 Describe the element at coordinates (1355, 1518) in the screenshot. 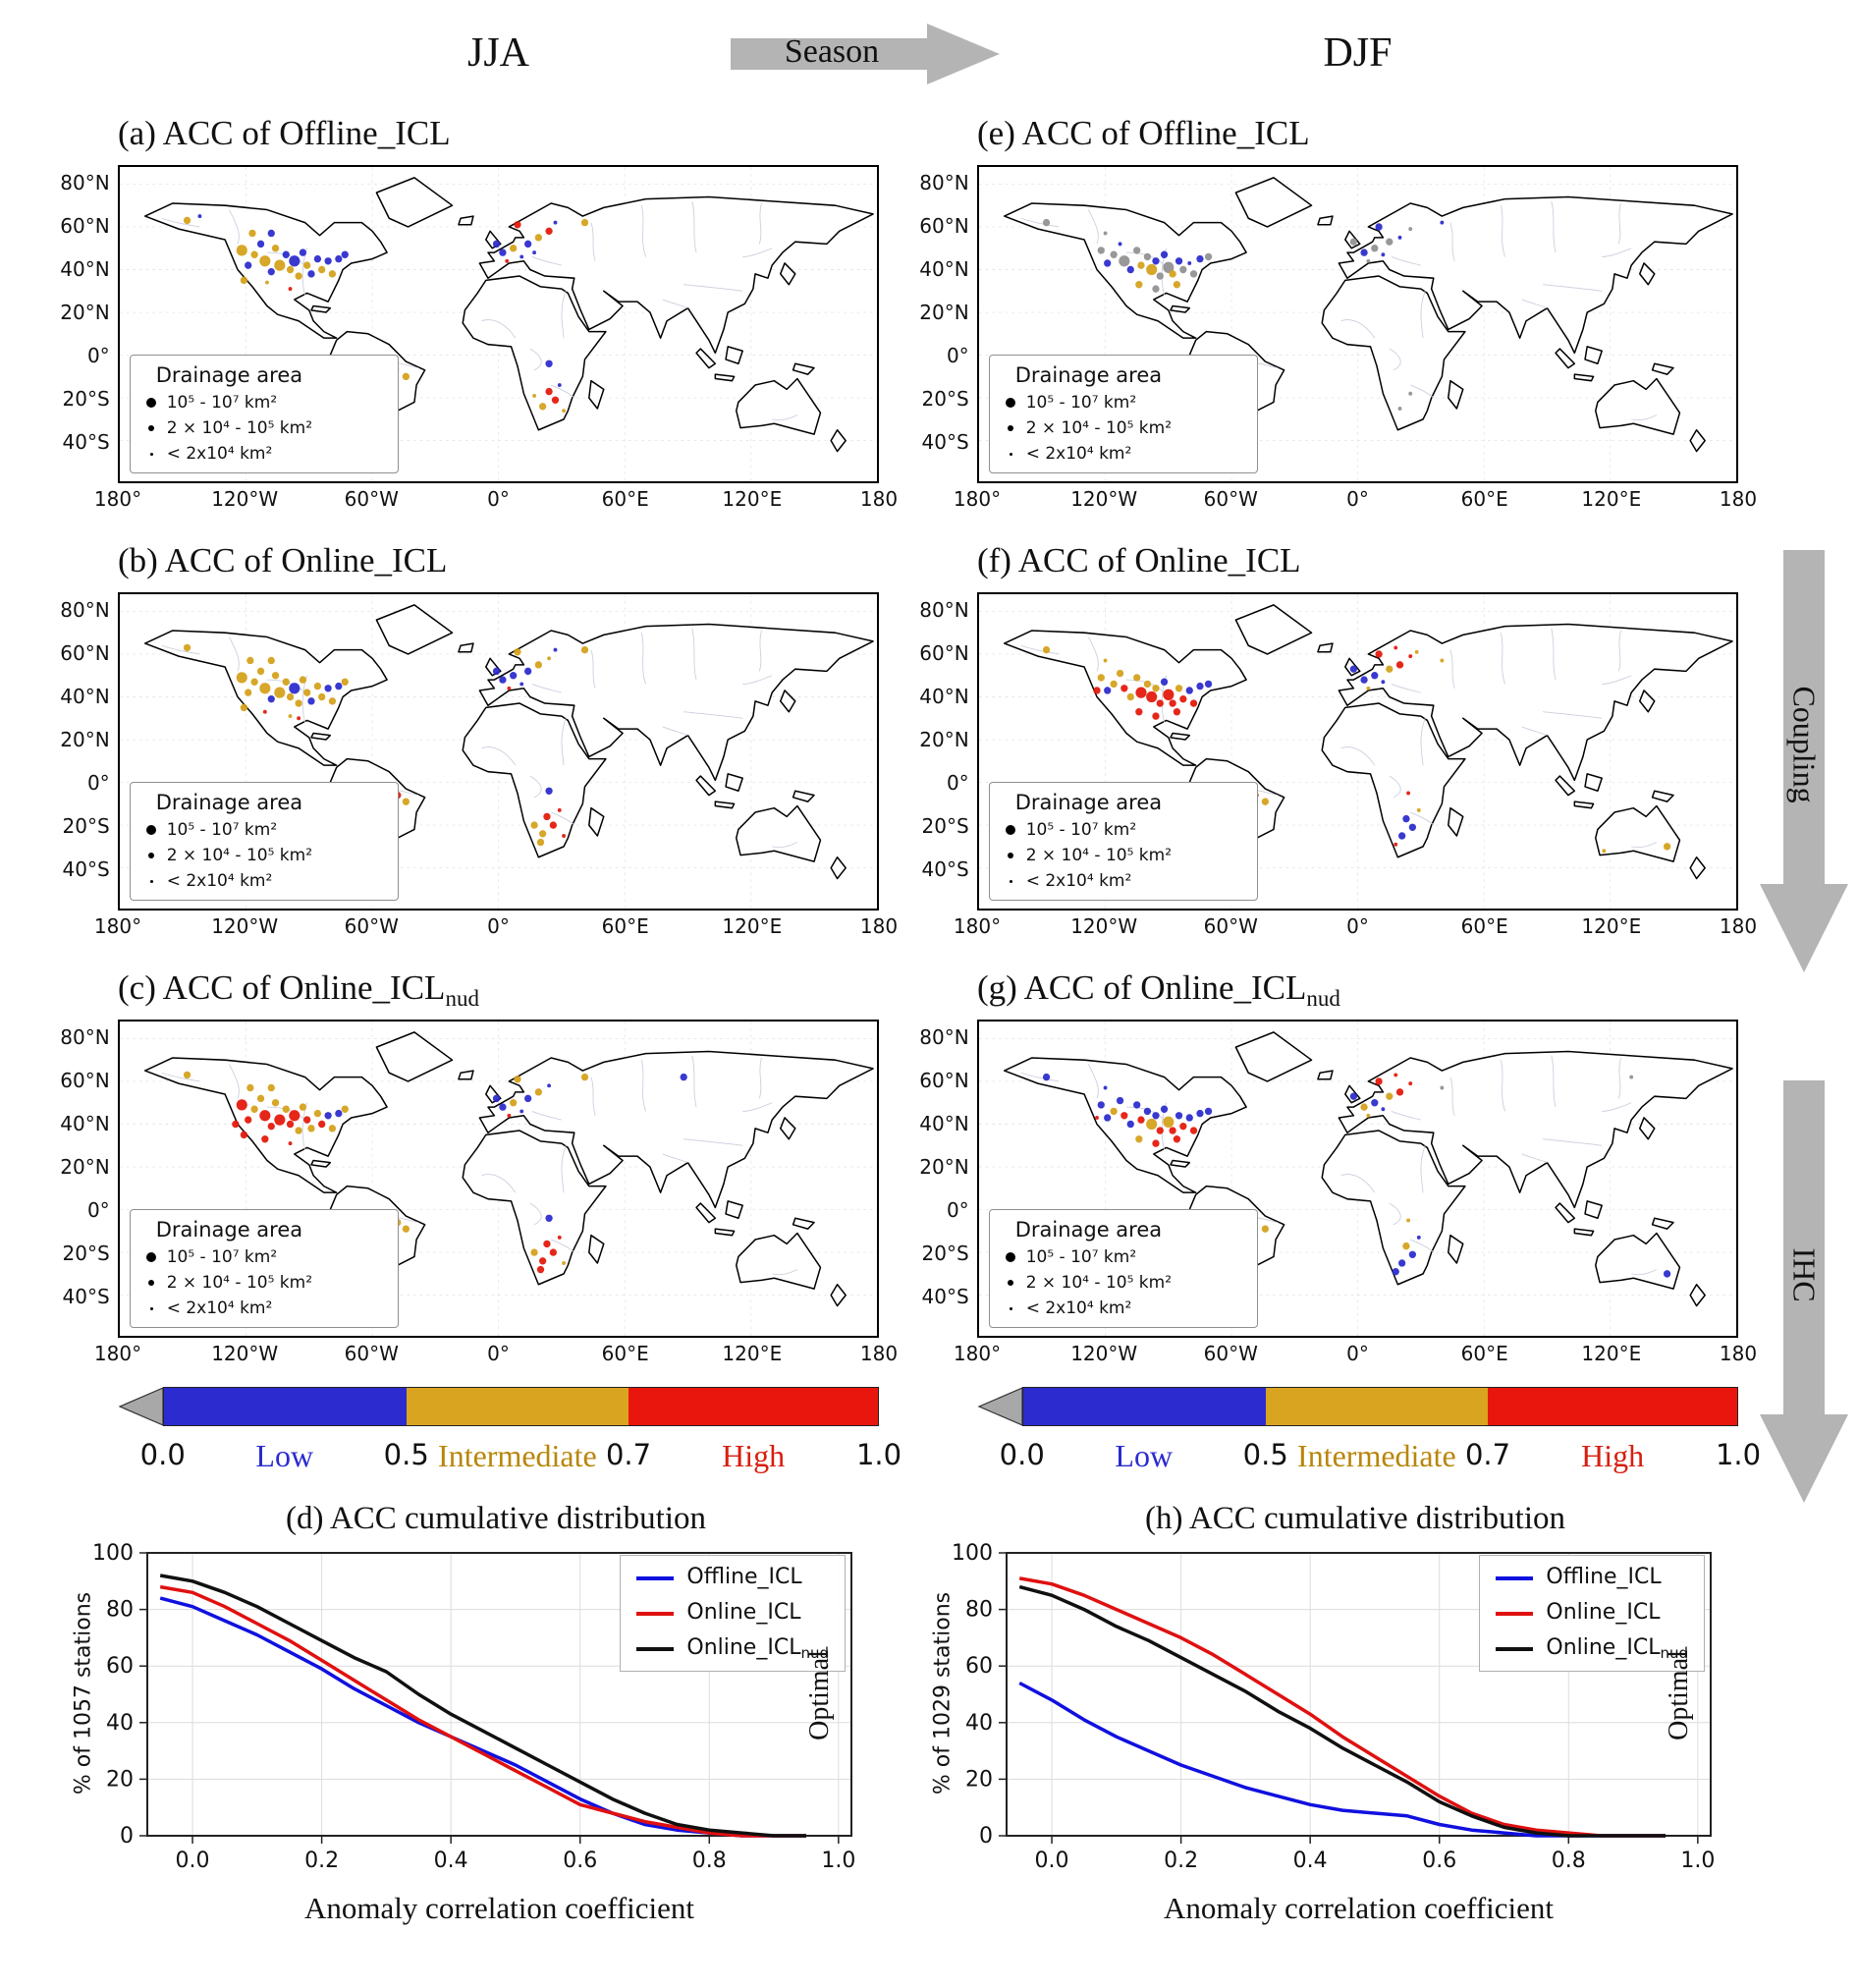

I see `chart-title: (h) ACC cumulative distribution` at that location.